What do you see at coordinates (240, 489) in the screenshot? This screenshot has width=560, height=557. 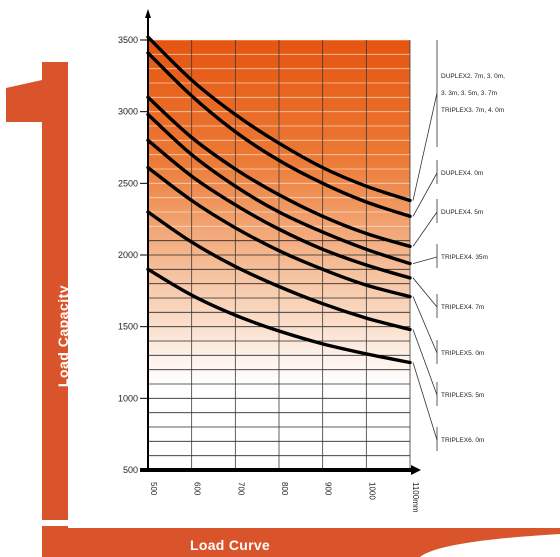 I see `x-tick-label: 700` at bounding box center [240, 489].